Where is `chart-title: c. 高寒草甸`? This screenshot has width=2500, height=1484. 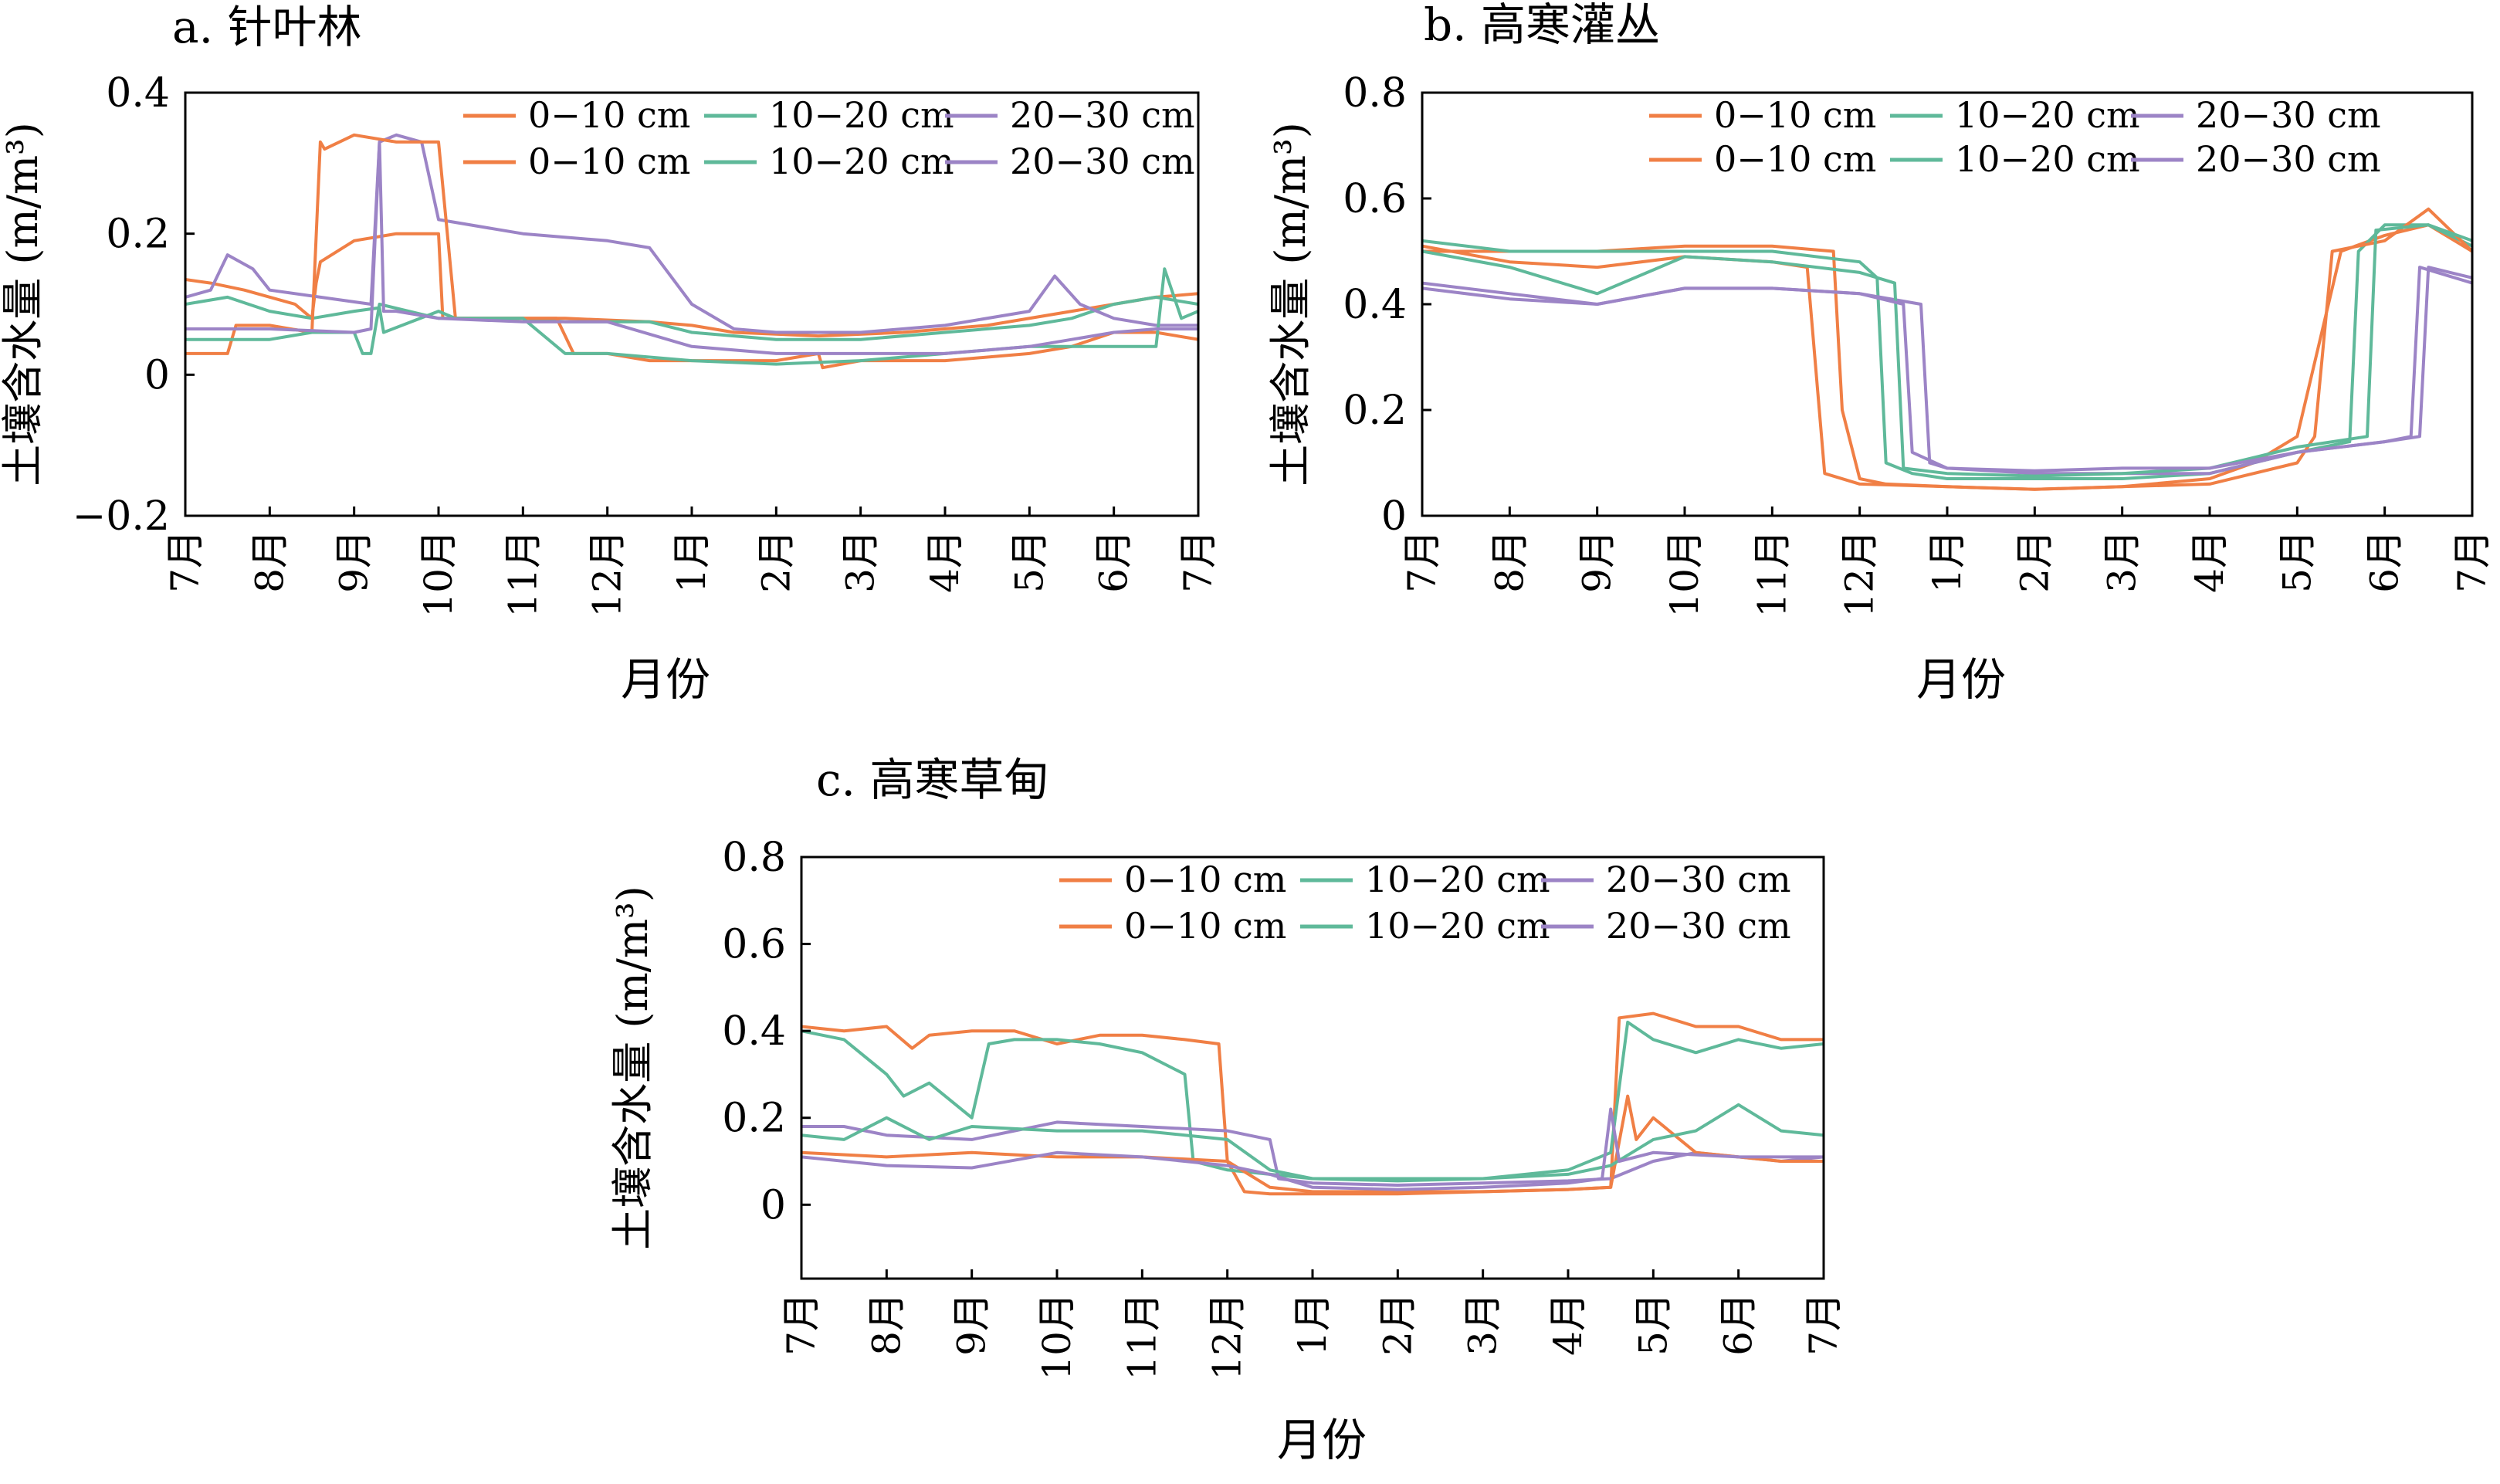
chart-title: c. 高寒草甸 is located at coordinates (932, 780).